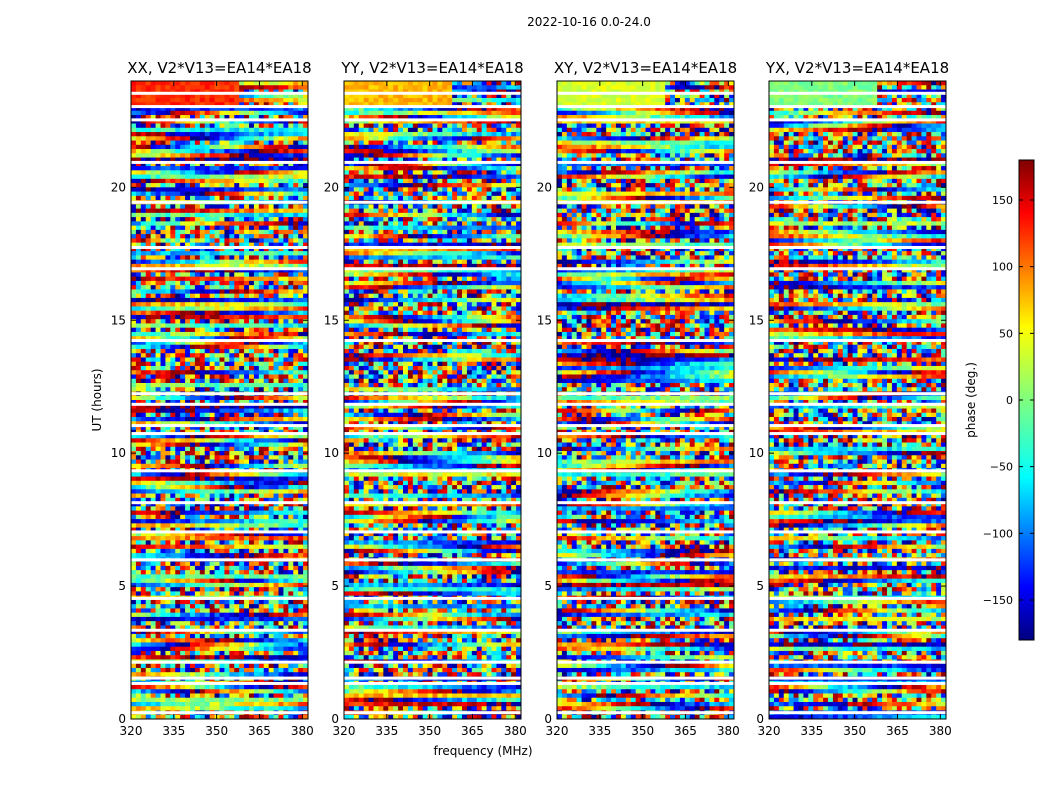 The image size is (1050, 800). What do you see at coordinates (432, 400) in the screenshot?
I see `panel-frame` at bounding box center [432, 400].